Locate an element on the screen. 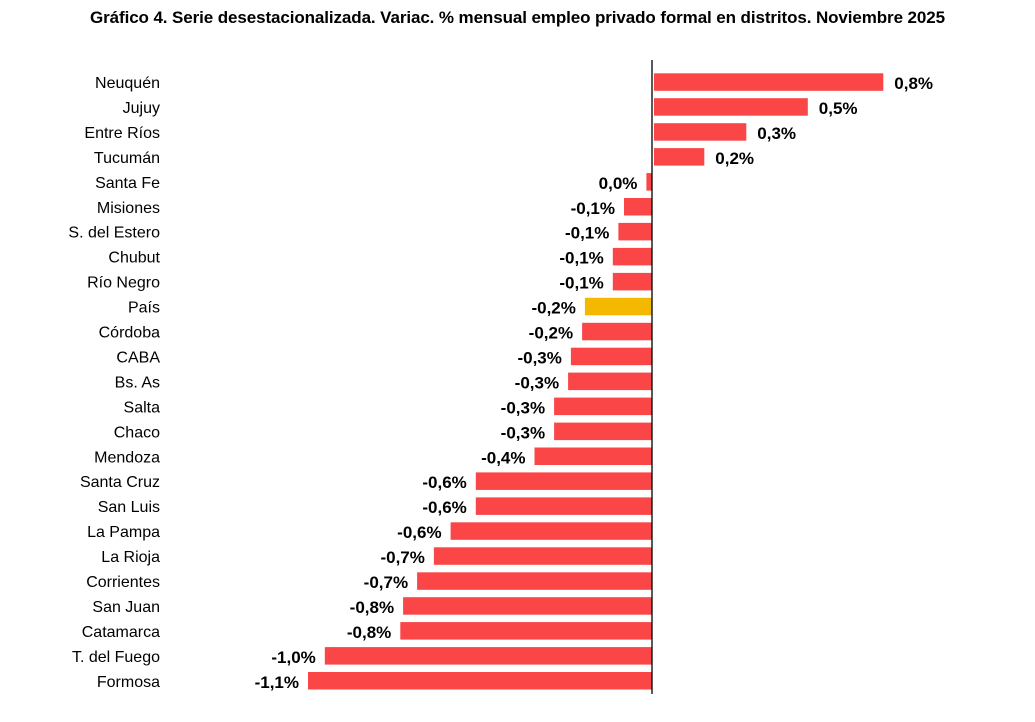 The height and width of the screenshot is (722, 1035). category-label: País is located at coordinates (144, 308).